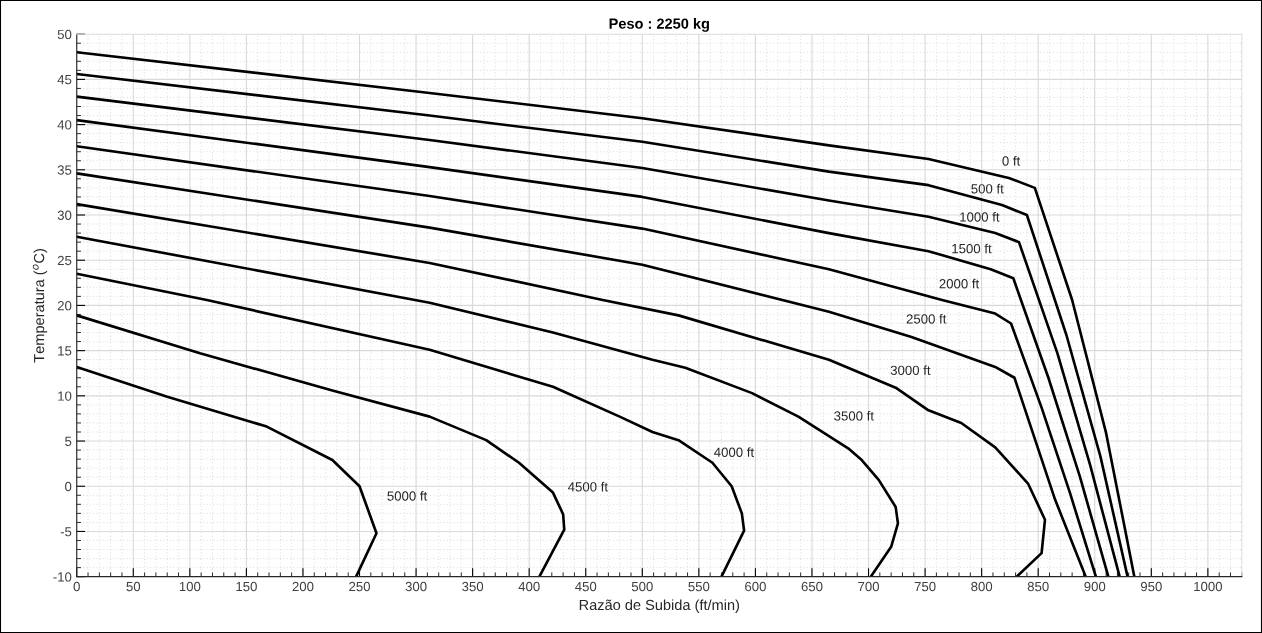  Describe the element at coordinates (64, 125) in the screenshot. I see `y-tick-label: 40` at that location.